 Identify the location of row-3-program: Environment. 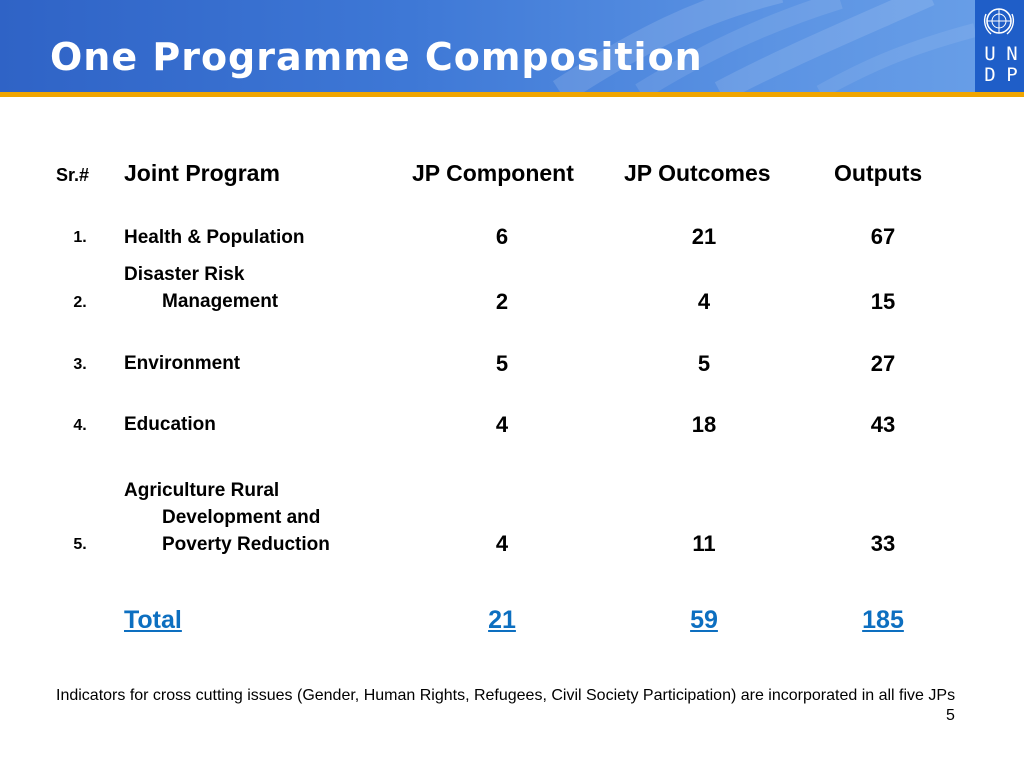
(254, 363).